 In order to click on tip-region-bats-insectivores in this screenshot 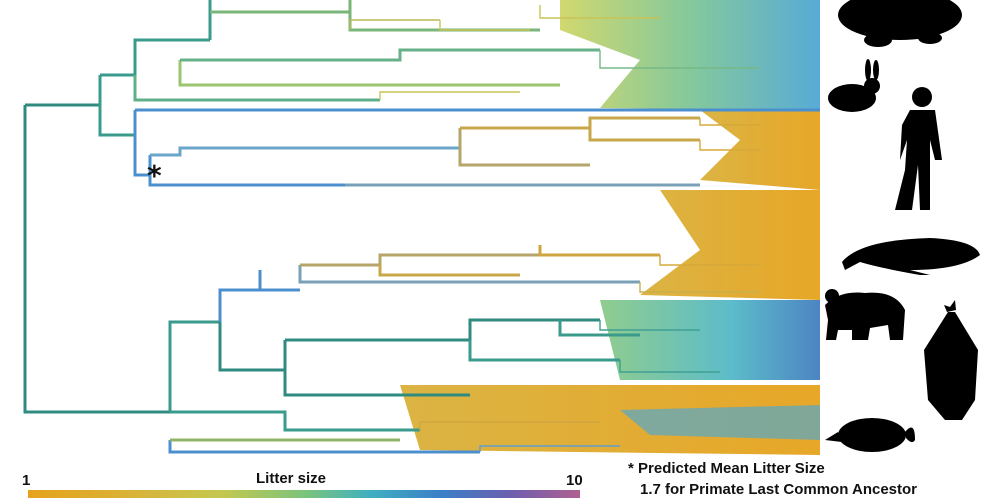, I will do `click(610, 420)`.